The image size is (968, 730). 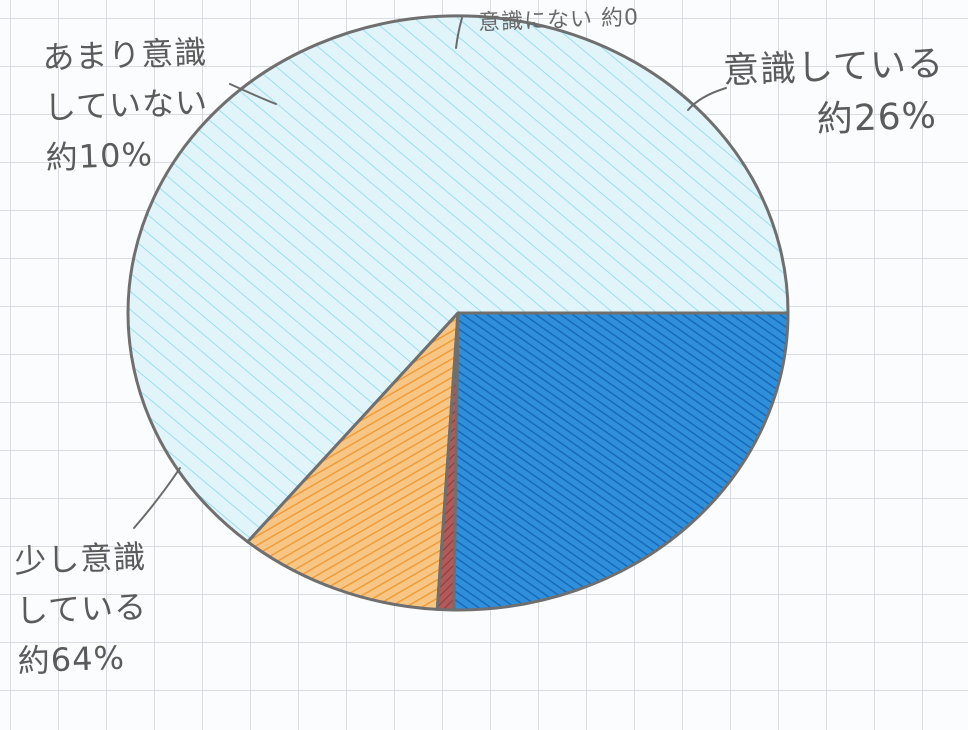 I want to click on label-aware: 意識している 約26%, so click(x=834, y=94).